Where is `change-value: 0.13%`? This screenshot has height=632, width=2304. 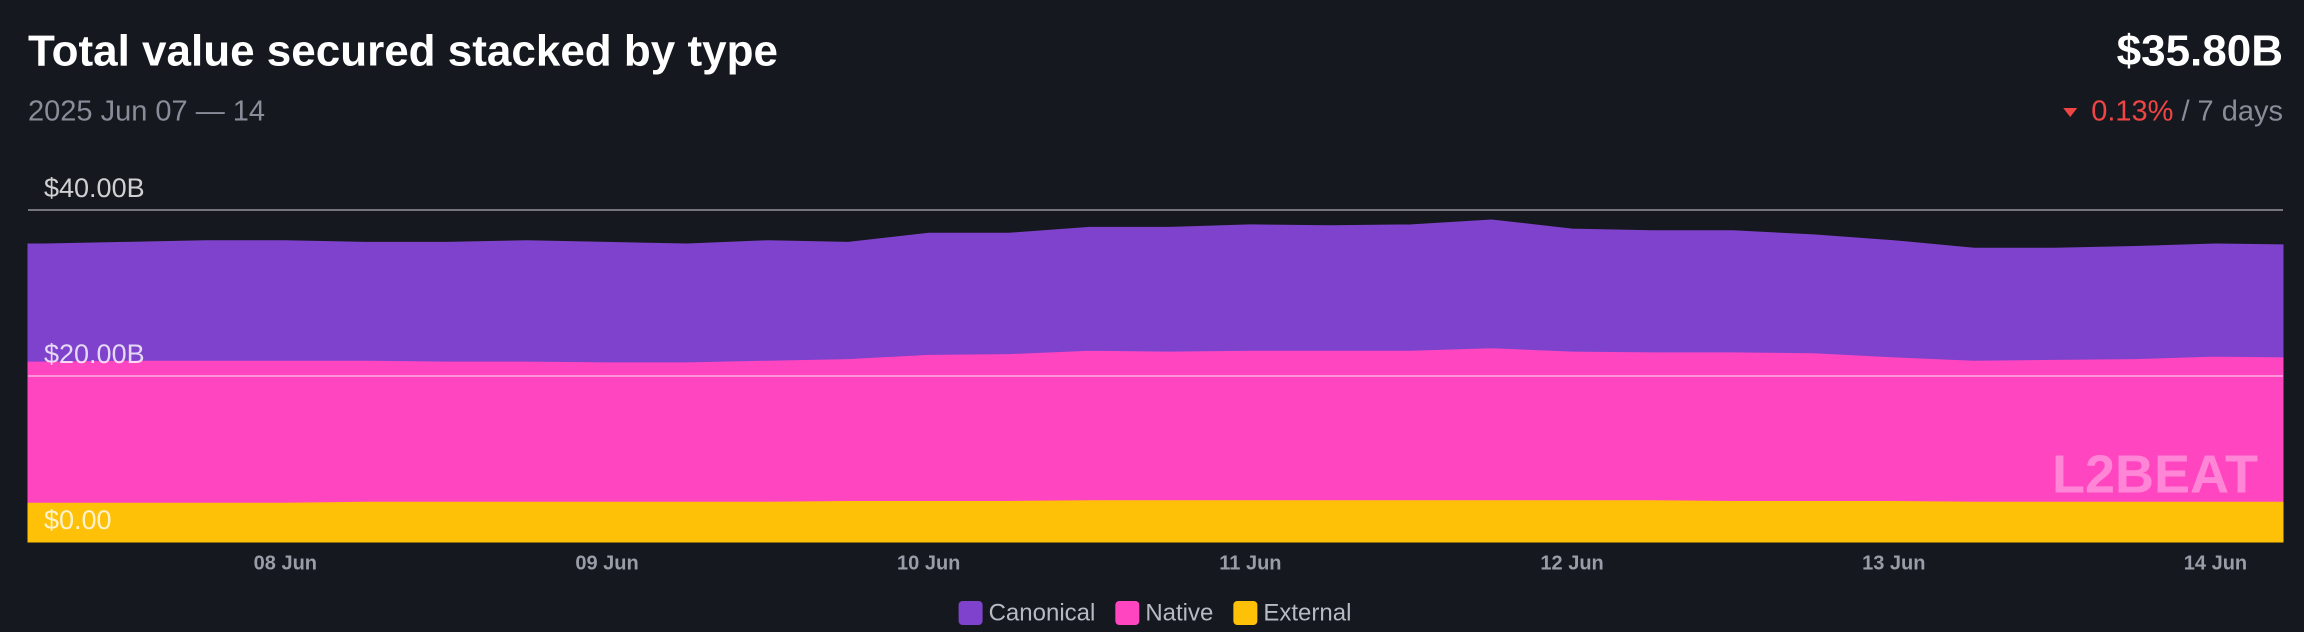 change-value: 0.13% is located at coordinates (2132, 112).